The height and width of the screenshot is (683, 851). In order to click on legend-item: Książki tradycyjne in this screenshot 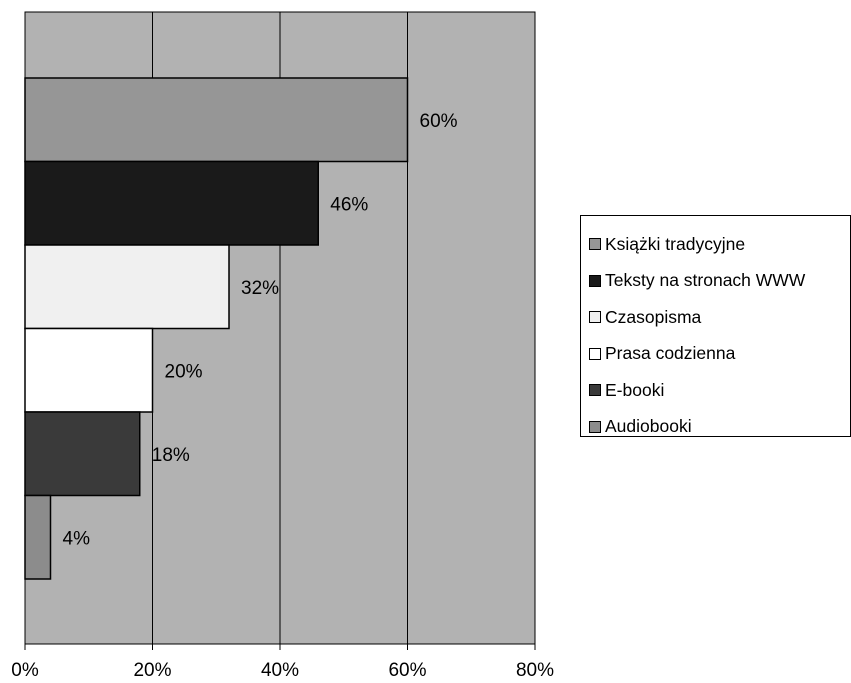, I will do `click(719, 244)`.